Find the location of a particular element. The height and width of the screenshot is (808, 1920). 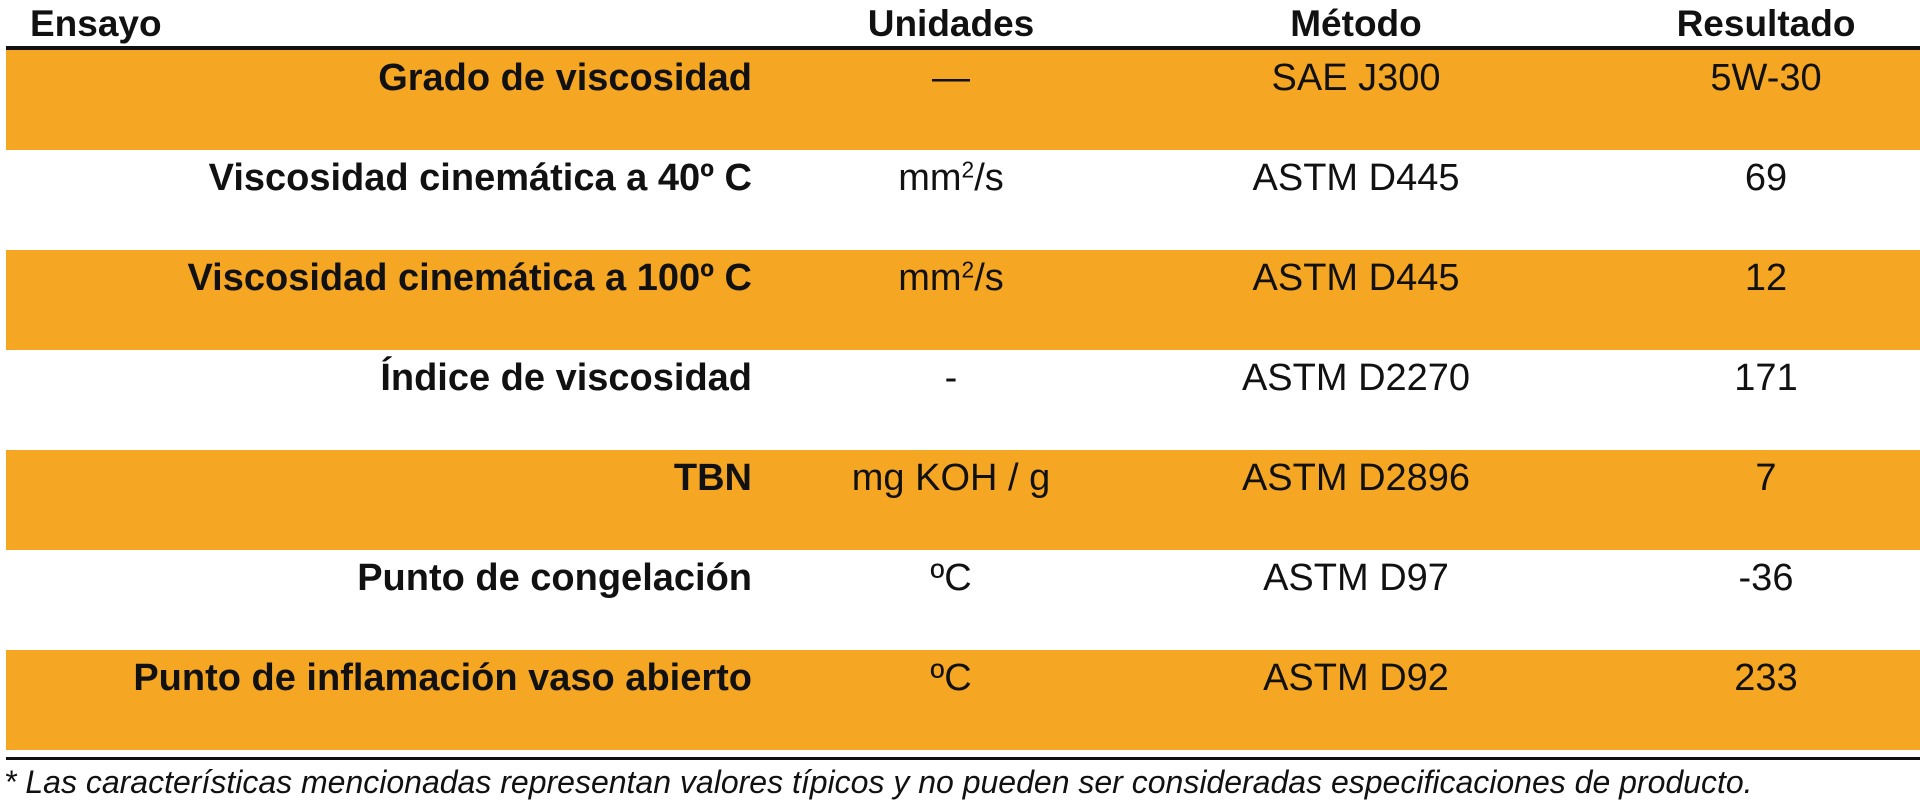

cell-resultado: 233 is located at coordinates (1766, 678).